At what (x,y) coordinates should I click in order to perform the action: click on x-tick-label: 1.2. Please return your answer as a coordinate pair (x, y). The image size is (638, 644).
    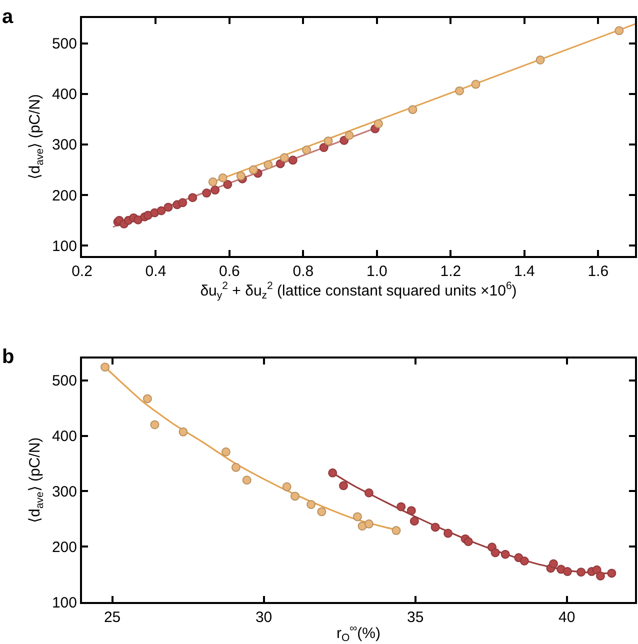
    Looking at the image, I should click on (451, 271).